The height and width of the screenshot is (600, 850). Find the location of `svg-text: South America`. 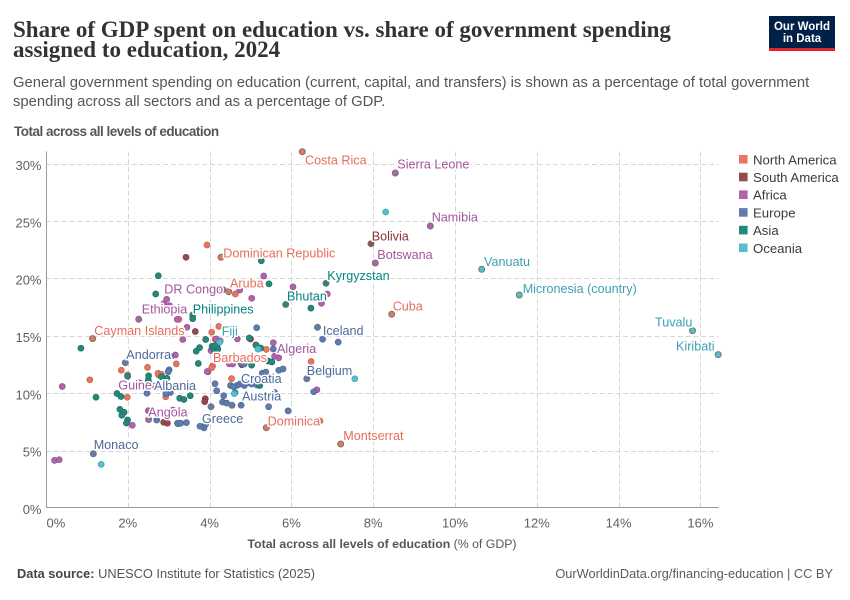

svg-text: South America is located at coordinates (796, 177).